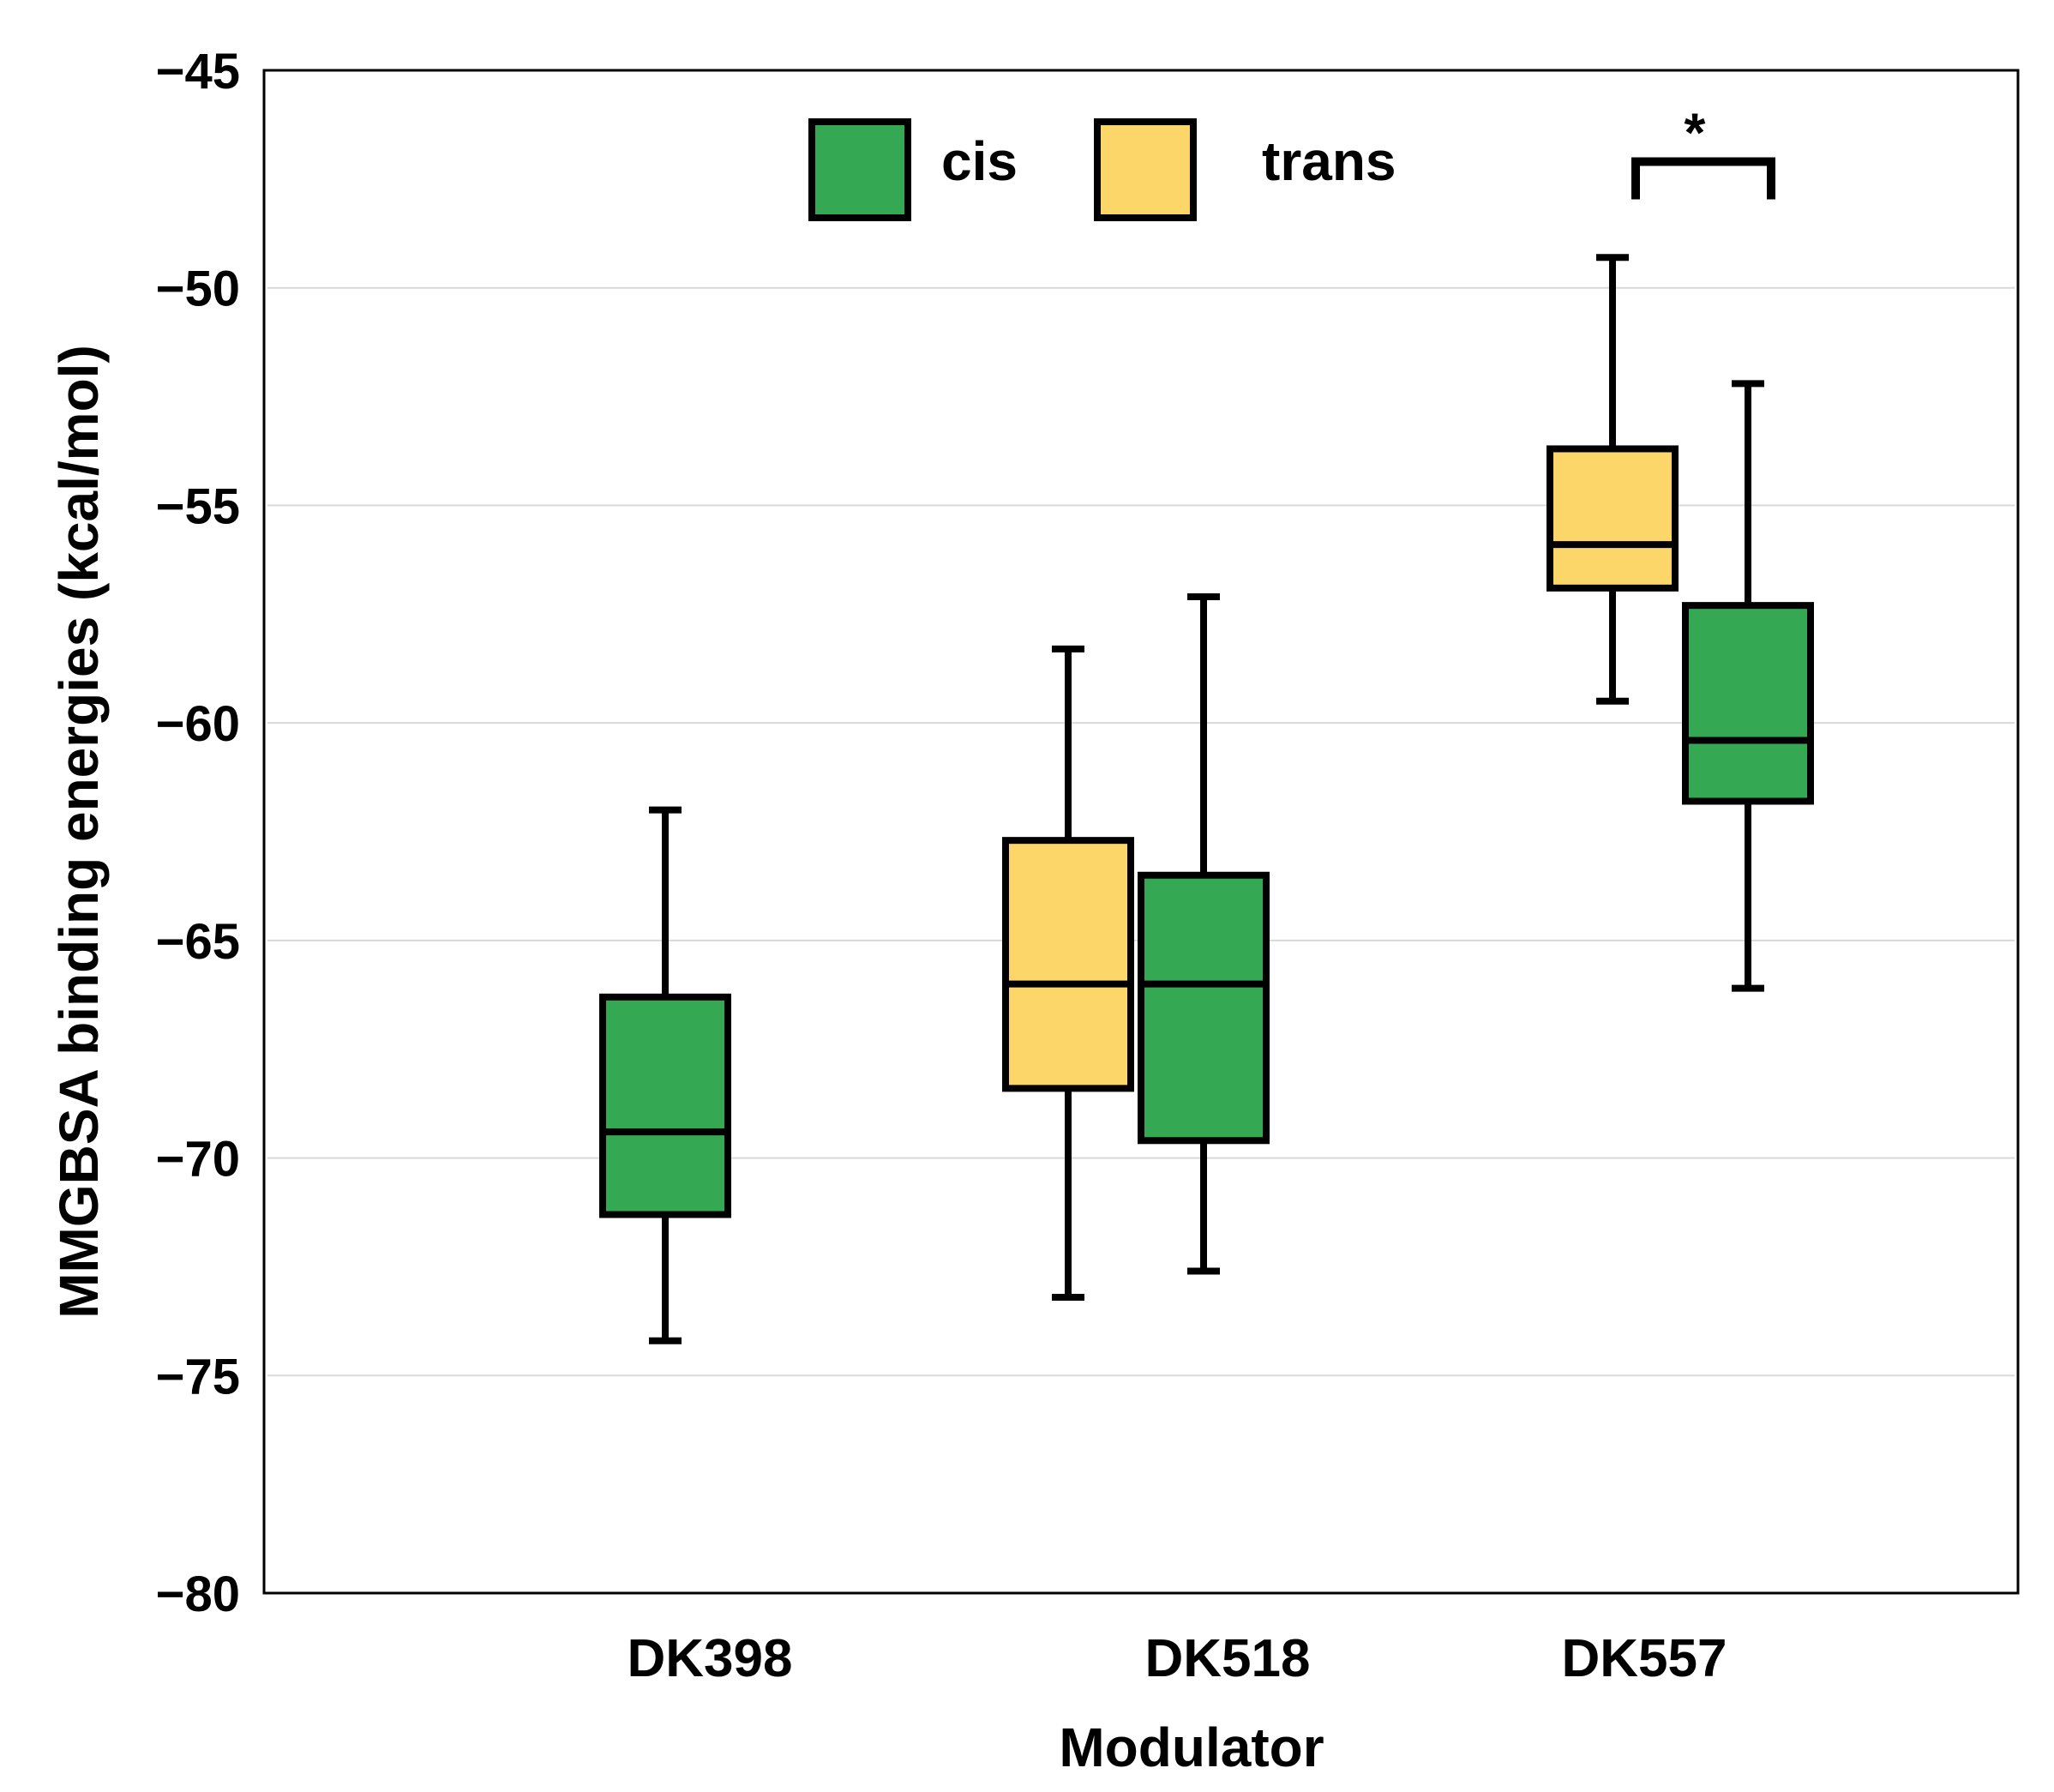 Image resolution: width=2054 pixels, height=1792 pixels. What do you see at coordinates (1644, 1658) in the screenshot?
I see `x-tick-label-dk557: DK557` at bounding box center [1644, 1658].